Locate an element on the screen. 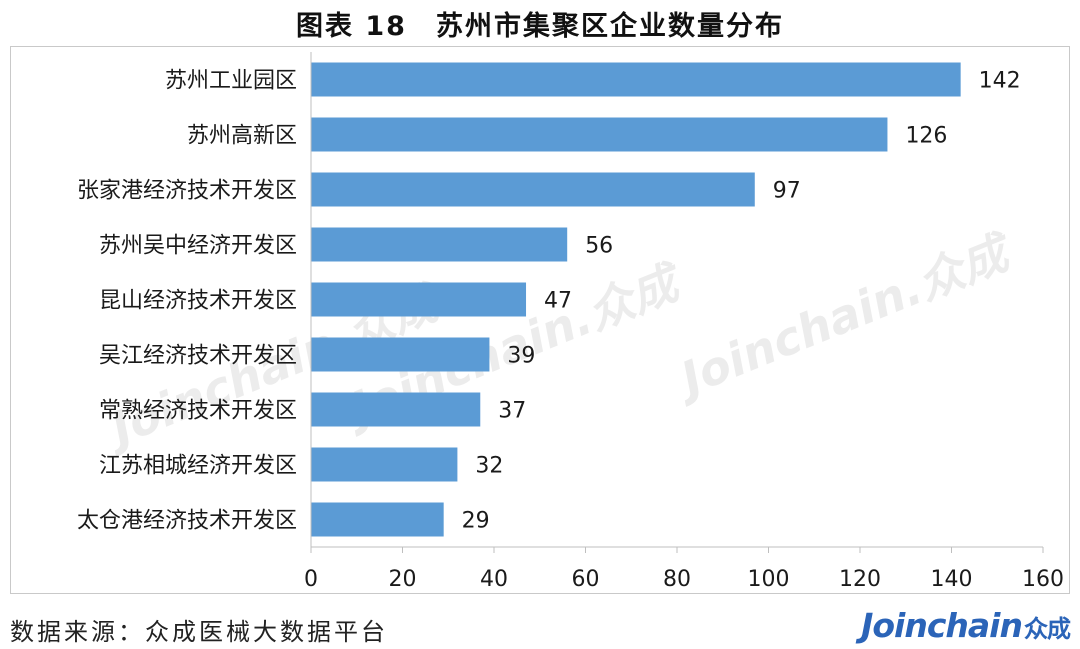 The image size is (1080, 649). data-label: 32 is located at coordinates (489, 466).